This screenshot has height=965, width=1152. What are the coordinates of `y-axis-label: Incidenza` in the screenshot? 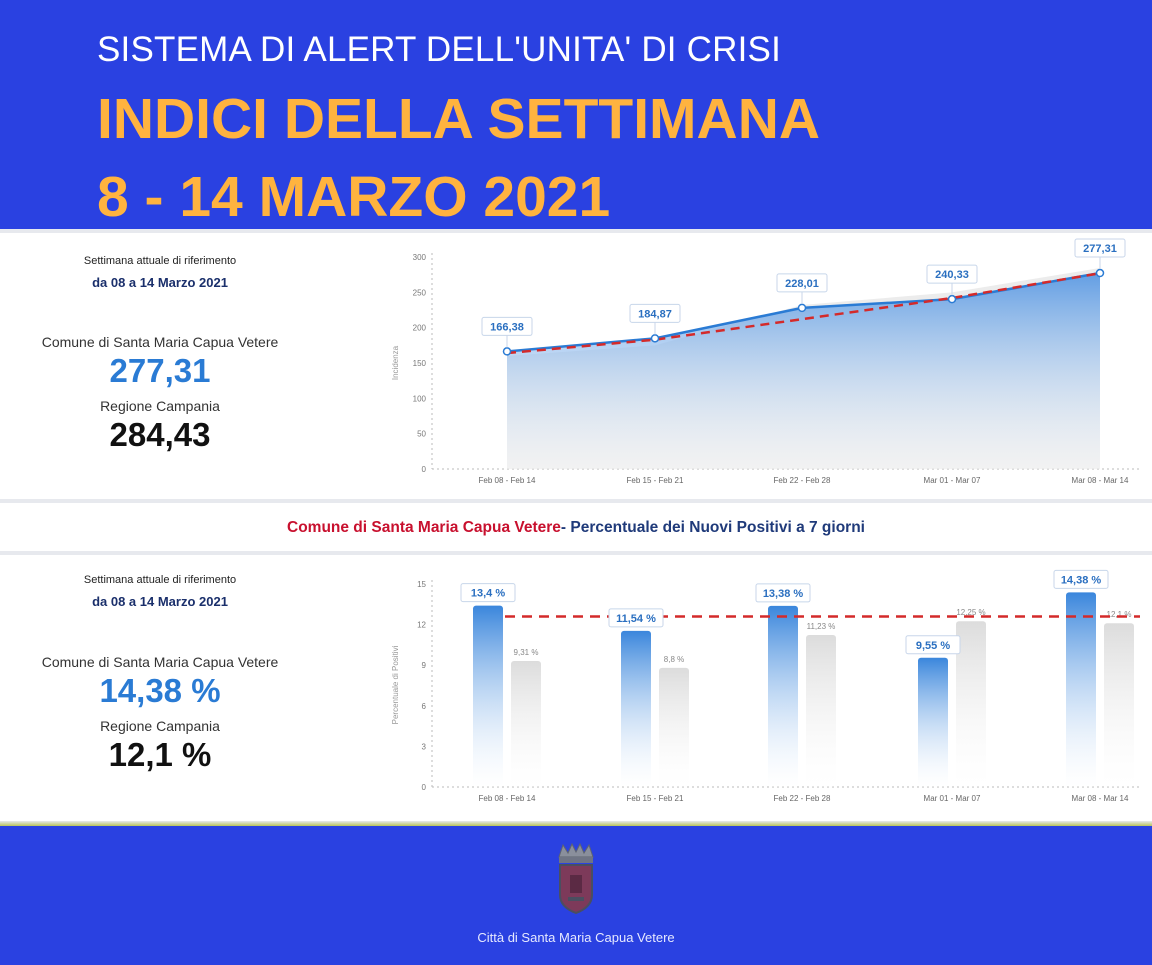 It's located at (395, 362).